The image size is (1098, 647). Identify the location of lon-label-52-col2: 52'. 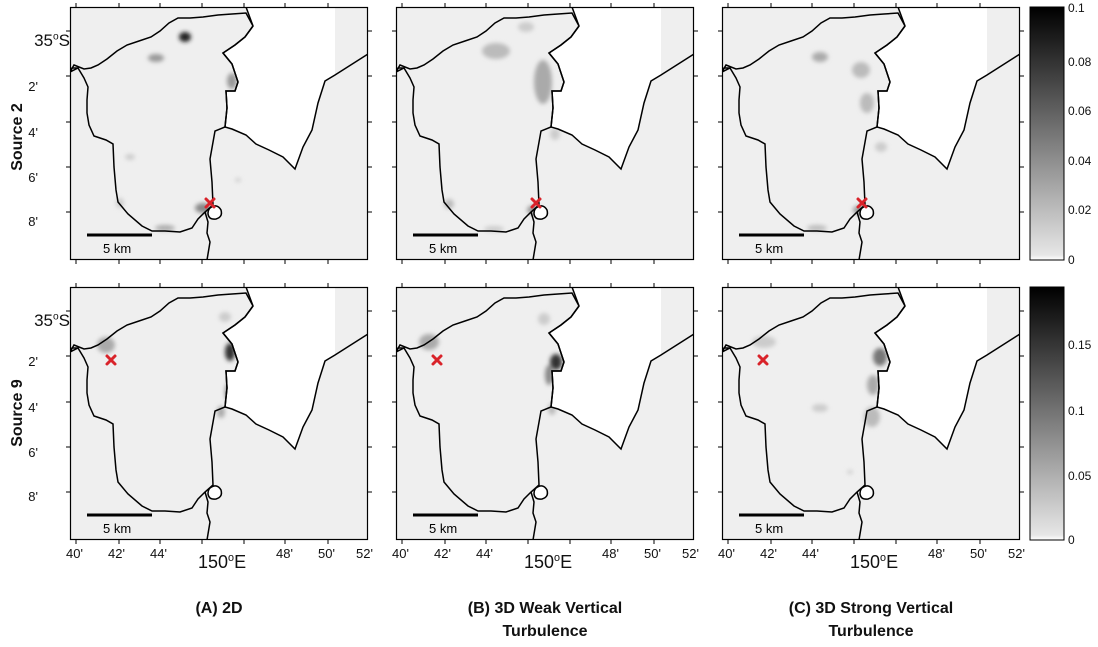
(690, 553).